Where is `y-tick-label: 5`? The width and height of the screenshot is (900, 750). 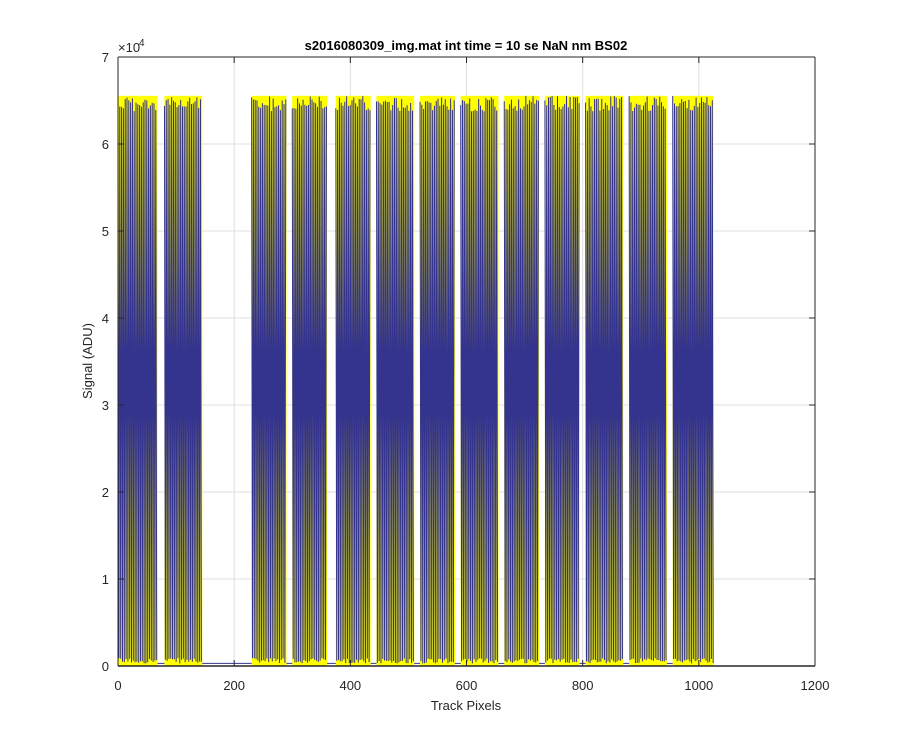
y-tick-label: 5 is located at coordinates (105, 231).